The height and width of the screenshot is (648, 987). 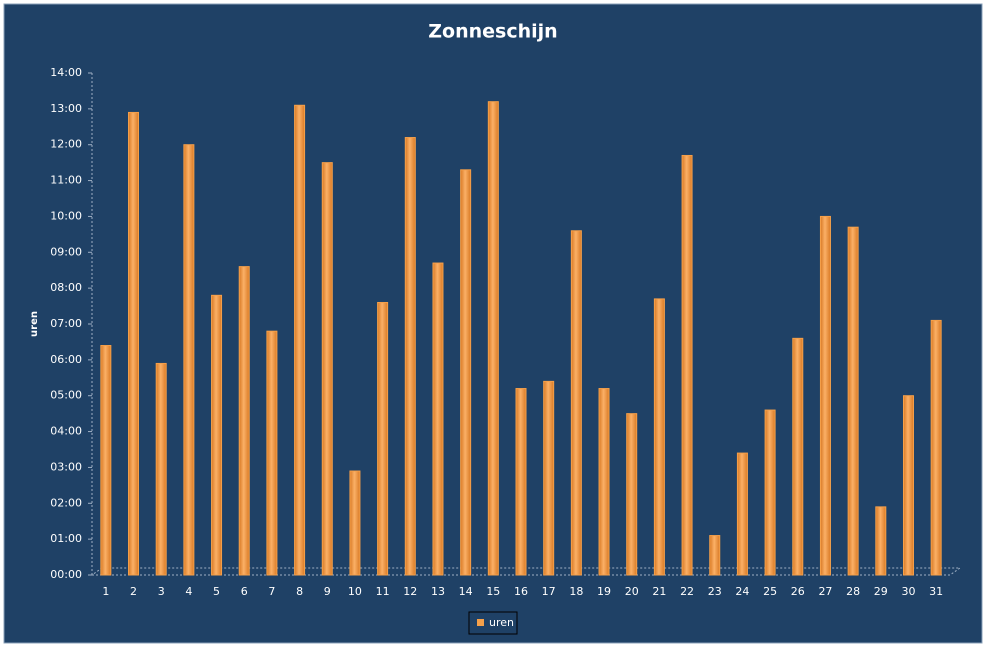 What do you see at coordinates (66, 323) in the screenshot?
I see `y-tick-label: 07:00` at bounding box center [66, 323].